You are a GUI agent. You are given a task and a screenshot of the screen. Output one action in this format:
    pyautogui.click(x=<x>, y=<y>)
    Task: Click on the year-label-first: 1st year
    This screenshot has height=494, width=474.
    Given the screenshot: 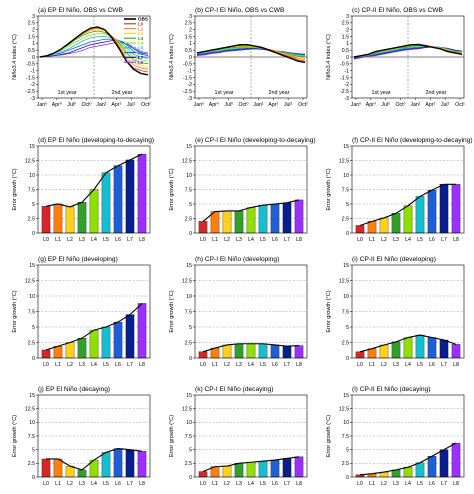 What is the action you would take?
    pyautogui.click(x=381, y=93)
    